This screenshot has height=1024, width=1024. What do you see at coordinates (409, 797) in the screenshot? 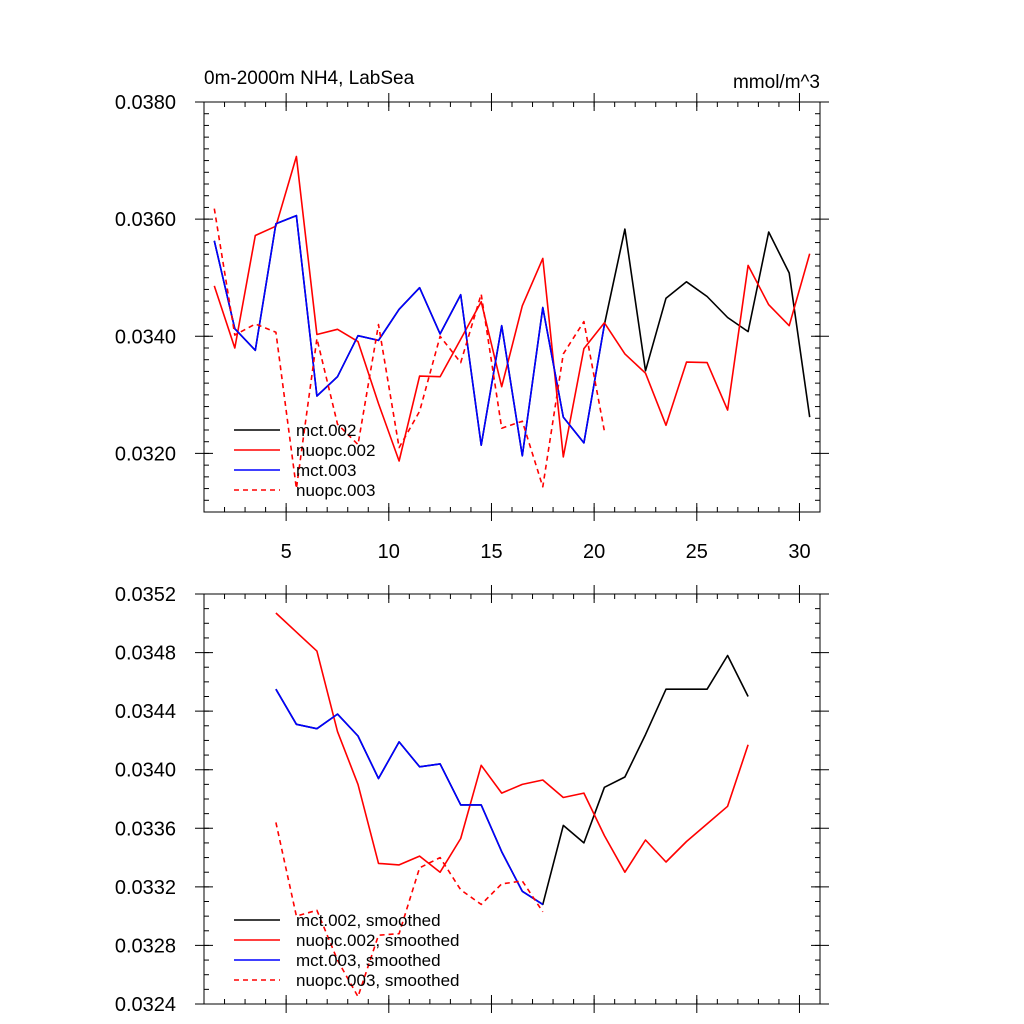
I see `bottom-series-2-line` at bounding box center [409, 797].